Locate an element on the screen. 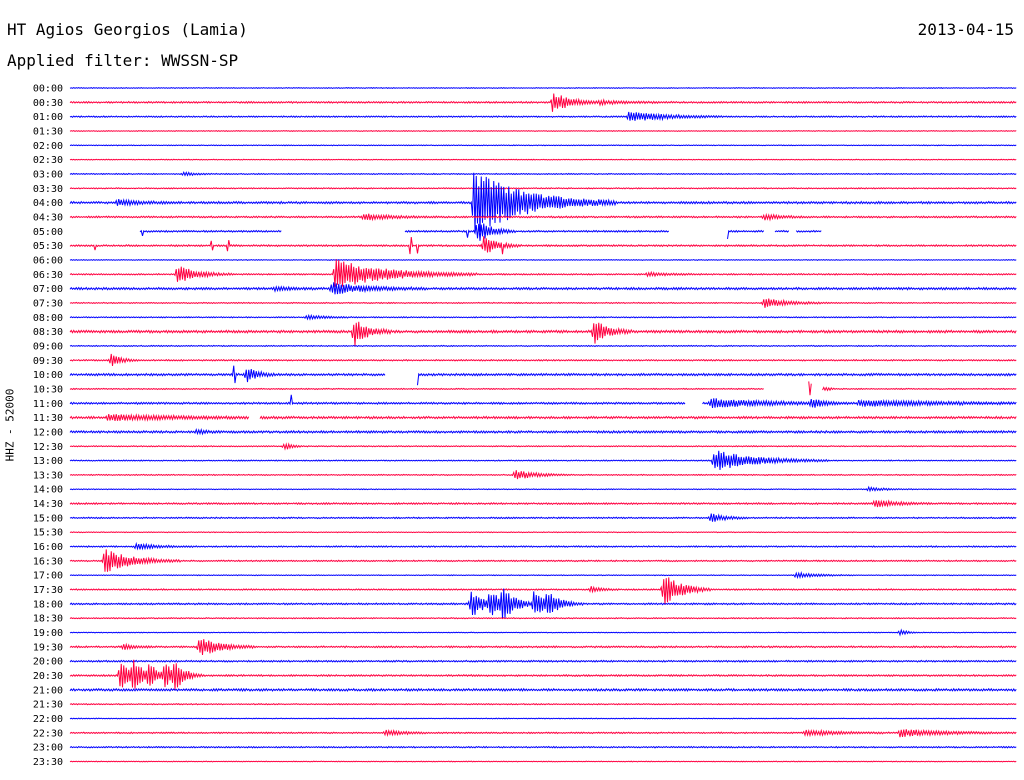 This screenshot has width=1024, height=780. time-tick-label: 16:30 is located at coordinates (48, 561).